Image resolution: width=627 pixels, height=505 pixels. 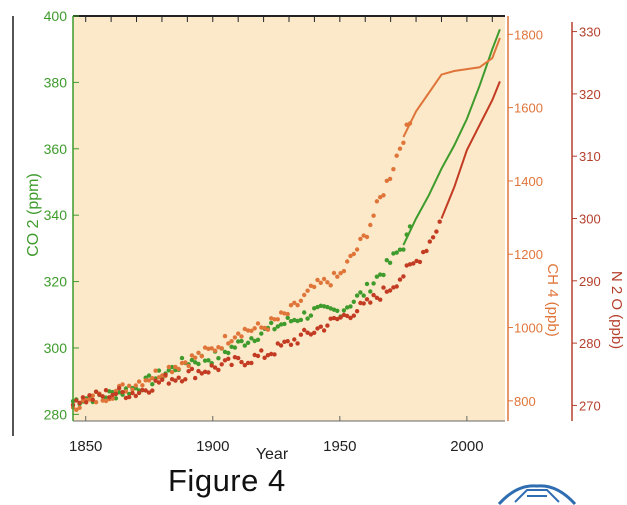 What do you see at coordinates (466, 446) in the screenshot?
I see `x-tick-label: 2000` at bounding box center [466, 446].